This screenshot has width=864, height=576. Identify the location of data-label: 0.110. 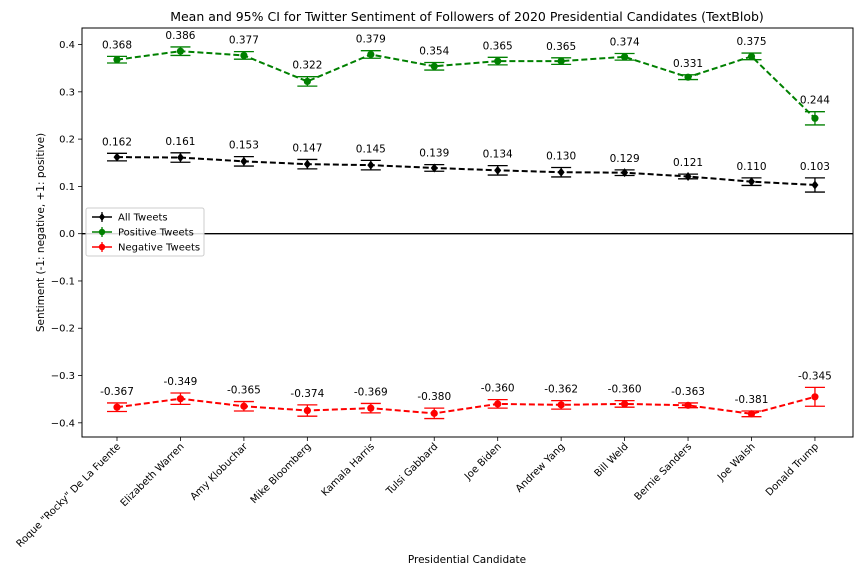
(751, 167).